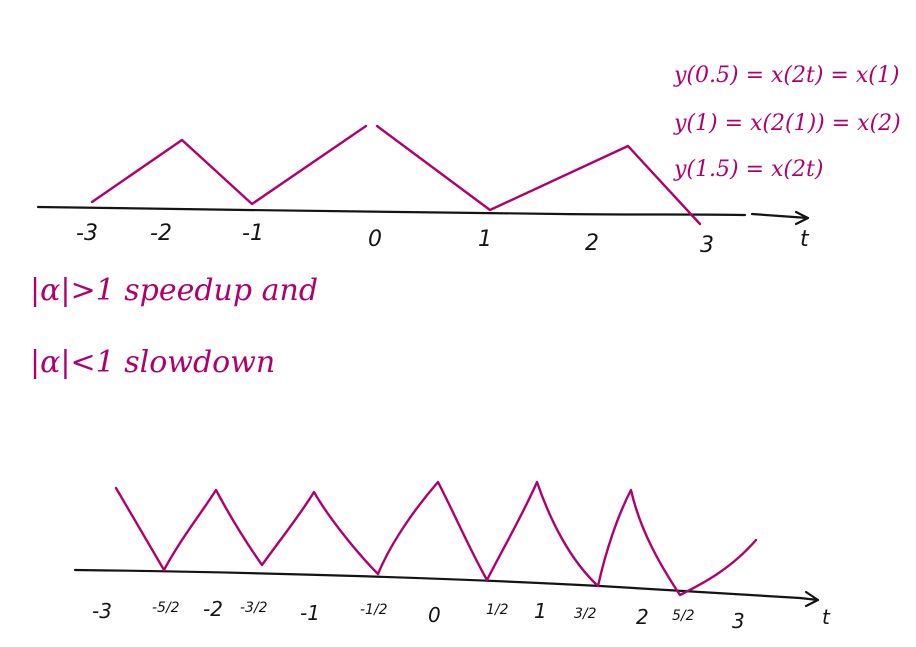  I want to click on bottom-tick-label: -5/2, so click(166, 608).